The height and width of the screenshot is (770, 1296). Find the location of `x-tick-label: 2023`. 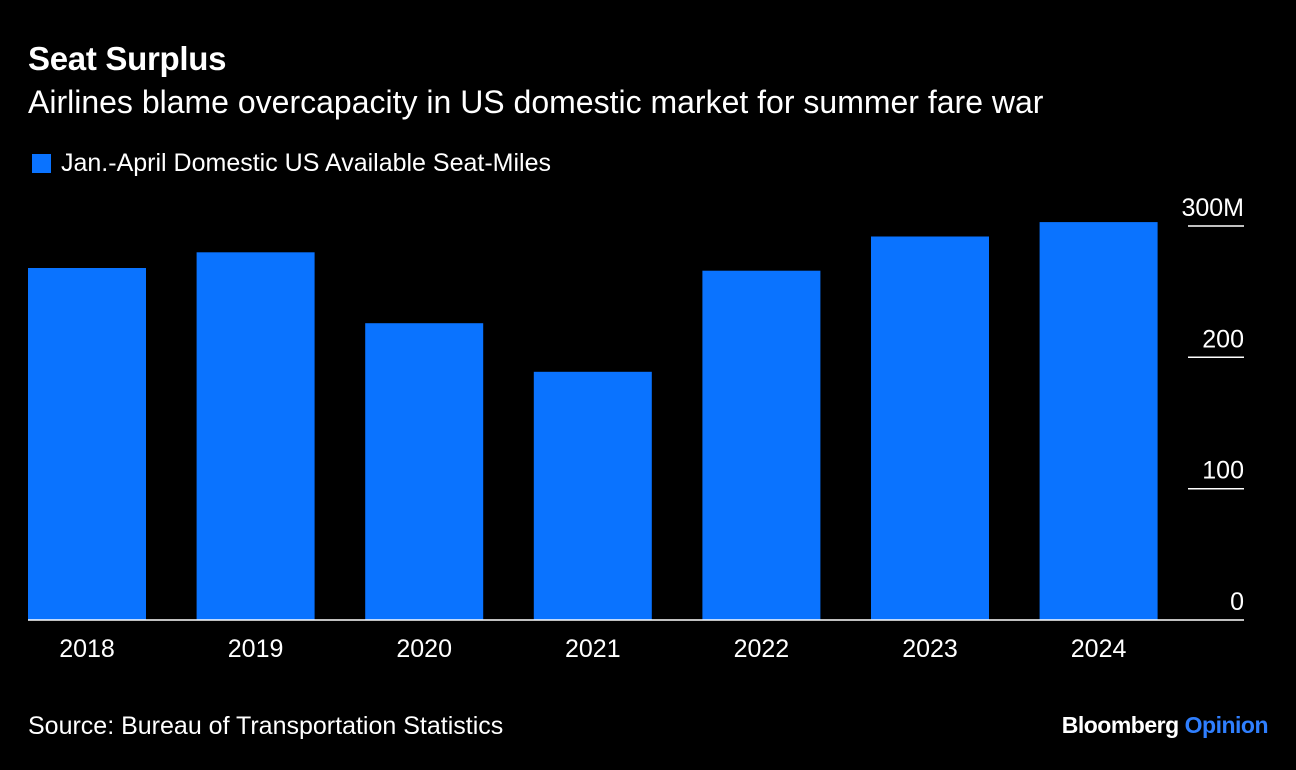

x-tick-label: 2023 is located at coordinates (930, 649).